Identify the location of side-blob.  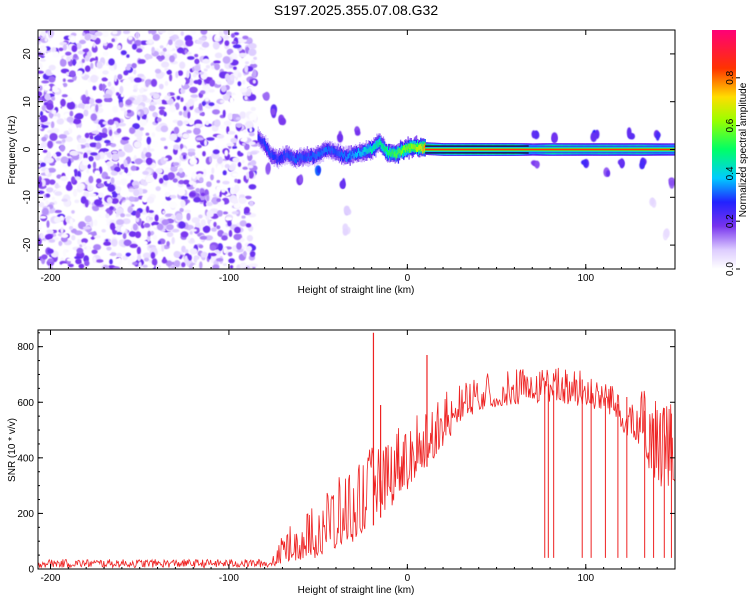
(657, 136).